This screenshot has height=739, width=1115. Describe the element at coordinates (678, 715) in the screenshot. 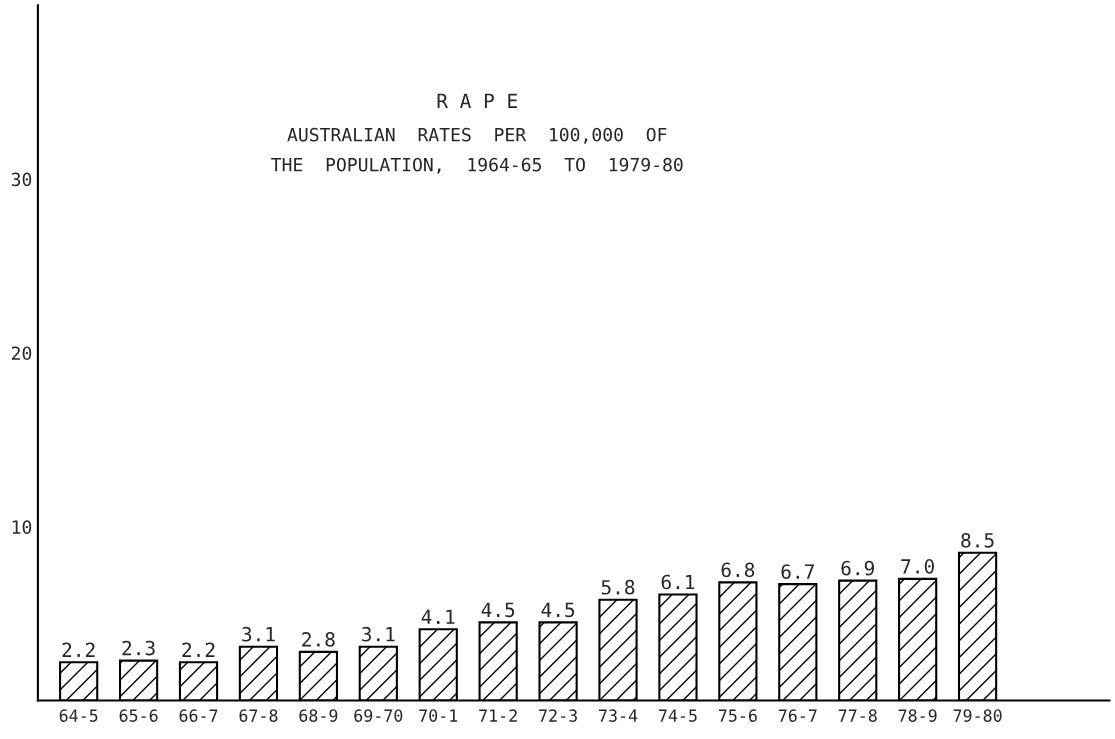

I see `x-tick-label: 74-5` at that location.